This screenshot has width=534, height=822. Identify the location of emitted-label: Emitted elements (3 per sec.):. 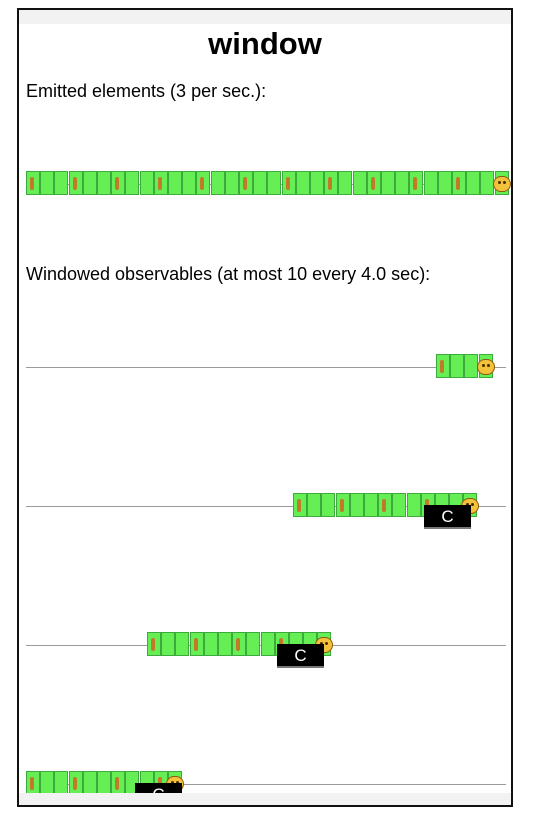
(146, 91).